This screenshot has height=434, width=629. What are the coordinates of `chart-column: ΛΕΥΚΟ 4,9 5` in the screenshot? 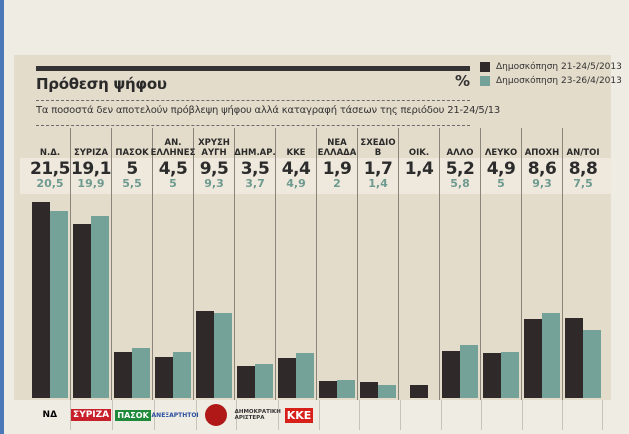 It's located at (501, 264).